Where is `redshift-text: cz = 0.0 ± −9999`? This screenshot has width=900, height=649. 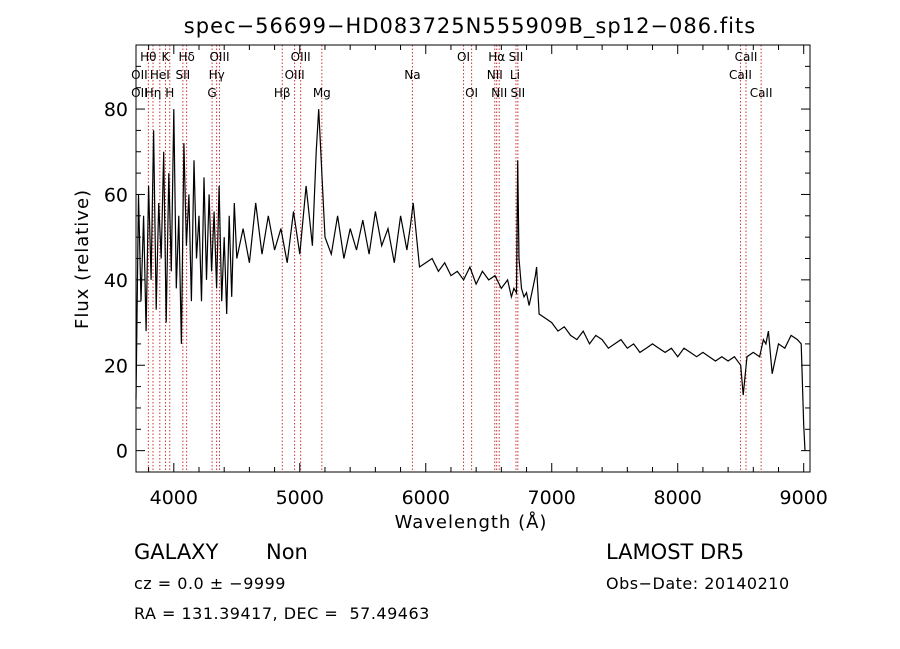
redshift-text: cz = 0.0 ± −9999 is located at coordinates (210, 583).